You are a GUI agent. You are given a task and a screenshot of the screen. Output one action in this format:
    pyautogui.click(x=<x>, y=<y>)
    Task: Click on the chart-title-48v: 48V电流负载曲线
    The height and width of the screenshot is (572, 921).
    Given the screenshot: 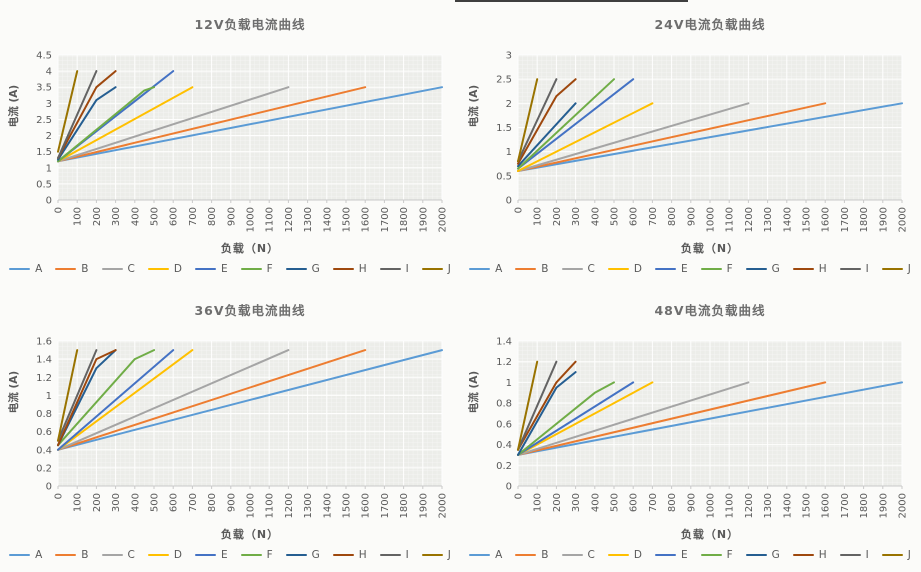 What is the action you would take?
    pyautogui.click(x=710, y=310)
    